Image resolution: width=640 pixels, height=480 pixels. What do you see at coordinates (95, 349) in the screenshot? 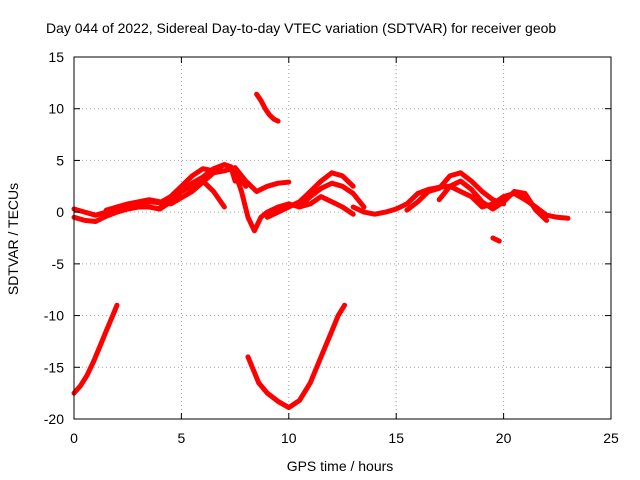
I see `series-arc-m` at bounding box center [95, 349].